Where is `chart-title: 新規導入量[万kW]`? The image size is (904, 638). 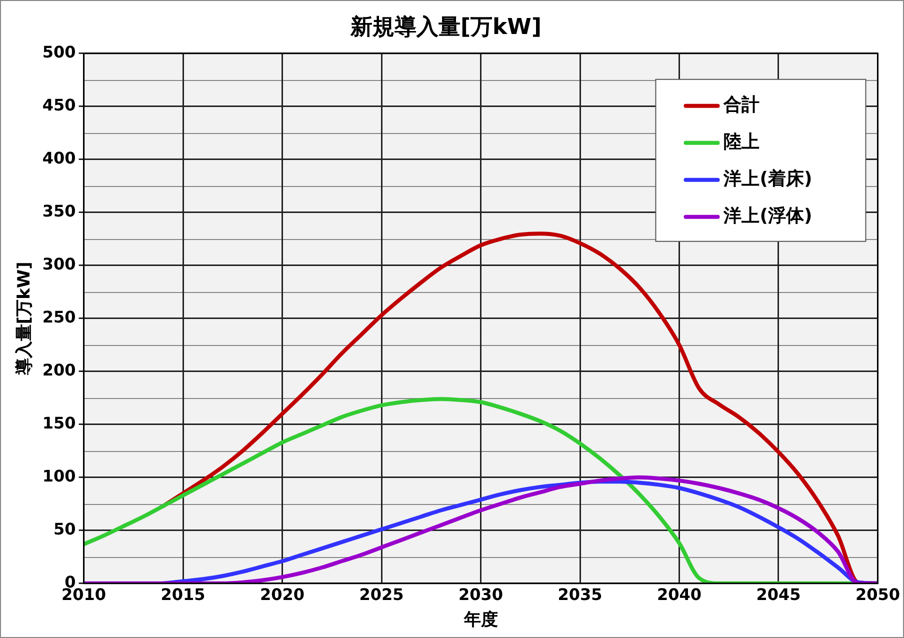 chart-title: 新規導入量[万kW] is located at coordinates (445, 27).